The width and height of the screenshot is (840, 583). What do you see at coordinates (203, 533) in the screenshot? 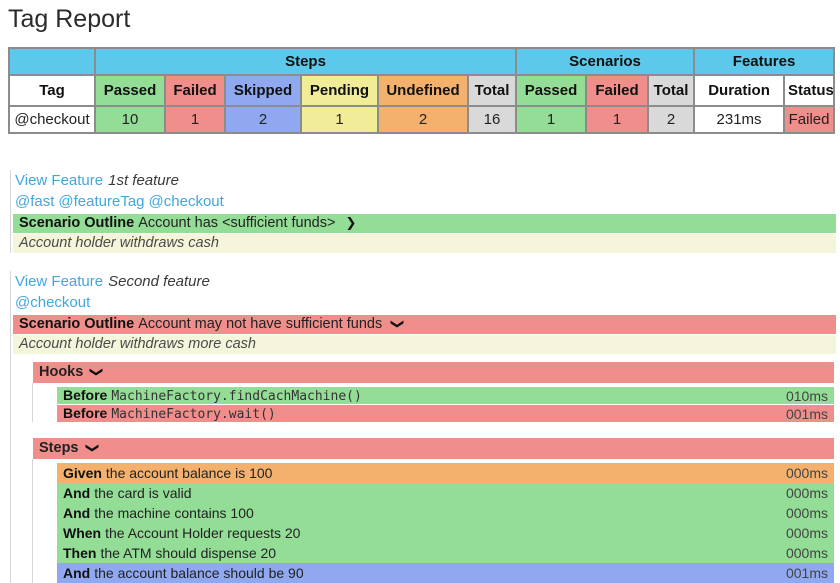
I see `step-text: the Account Holder requests 20` at bounding box center [203, 533].